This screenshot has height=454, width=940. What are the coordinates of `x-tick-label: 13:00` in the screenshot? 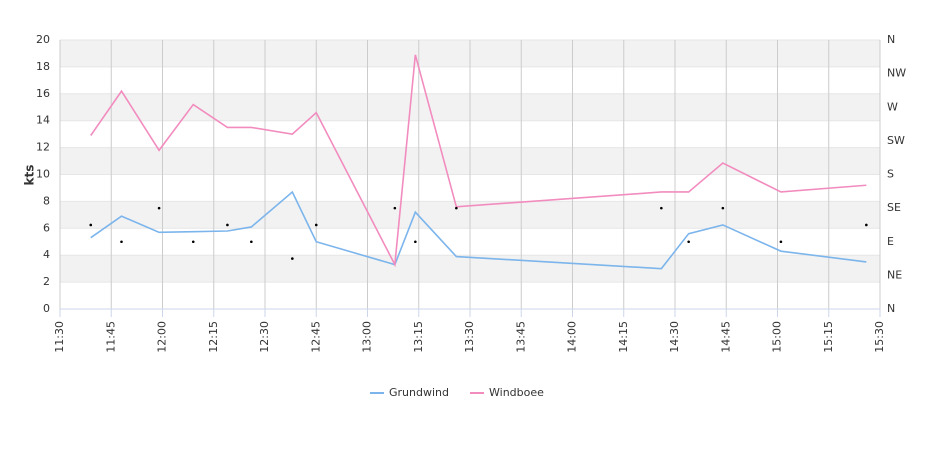 It's located at (367, 337).